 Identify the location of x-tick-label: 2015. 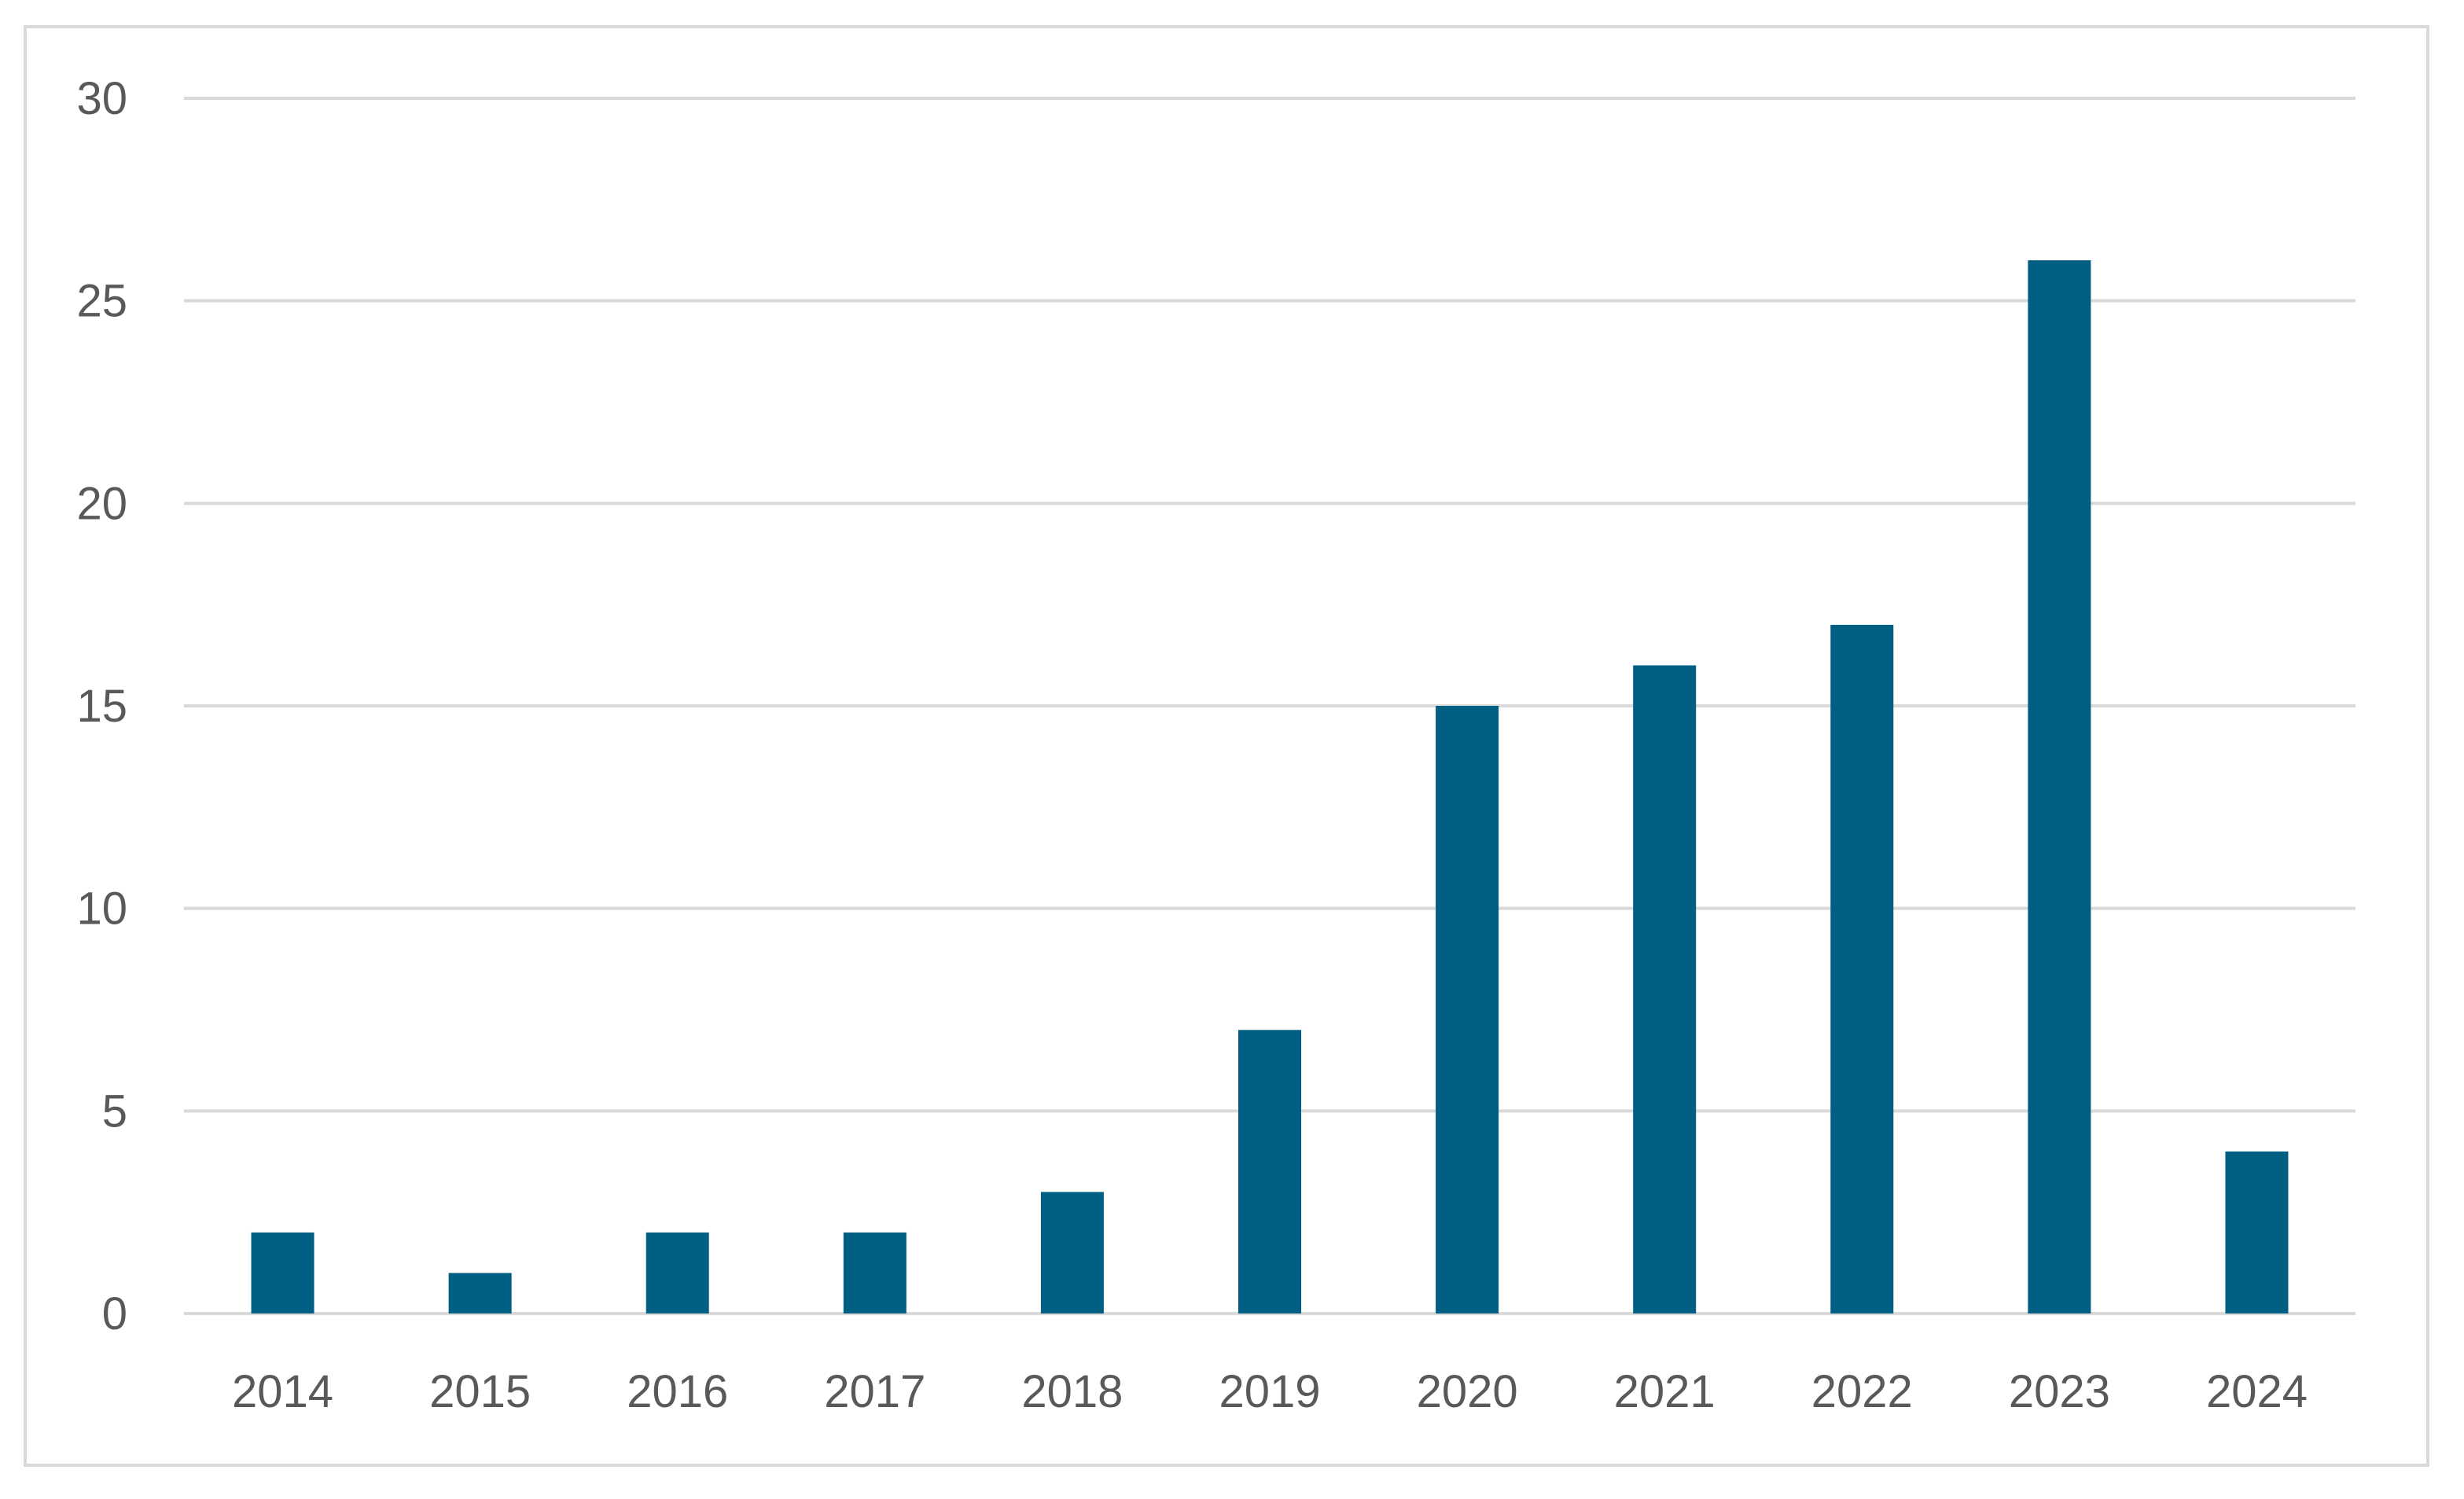
(480, 1392).